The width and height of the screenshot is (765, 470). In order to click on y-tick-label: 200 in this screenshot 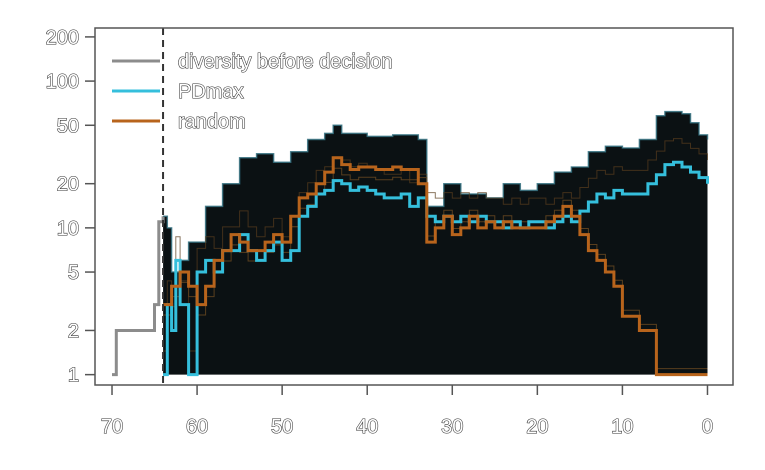, I will do `click(62, 38)`.